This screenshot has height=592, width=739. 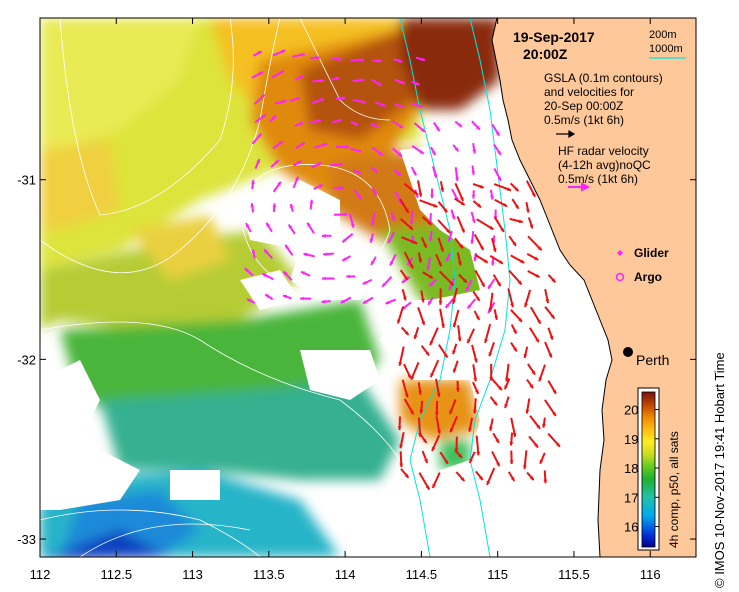 What do you see at coordinates (650, 574) in the screenshot?
I see `x-tick-label: 116` at bounding box center [650, 574].